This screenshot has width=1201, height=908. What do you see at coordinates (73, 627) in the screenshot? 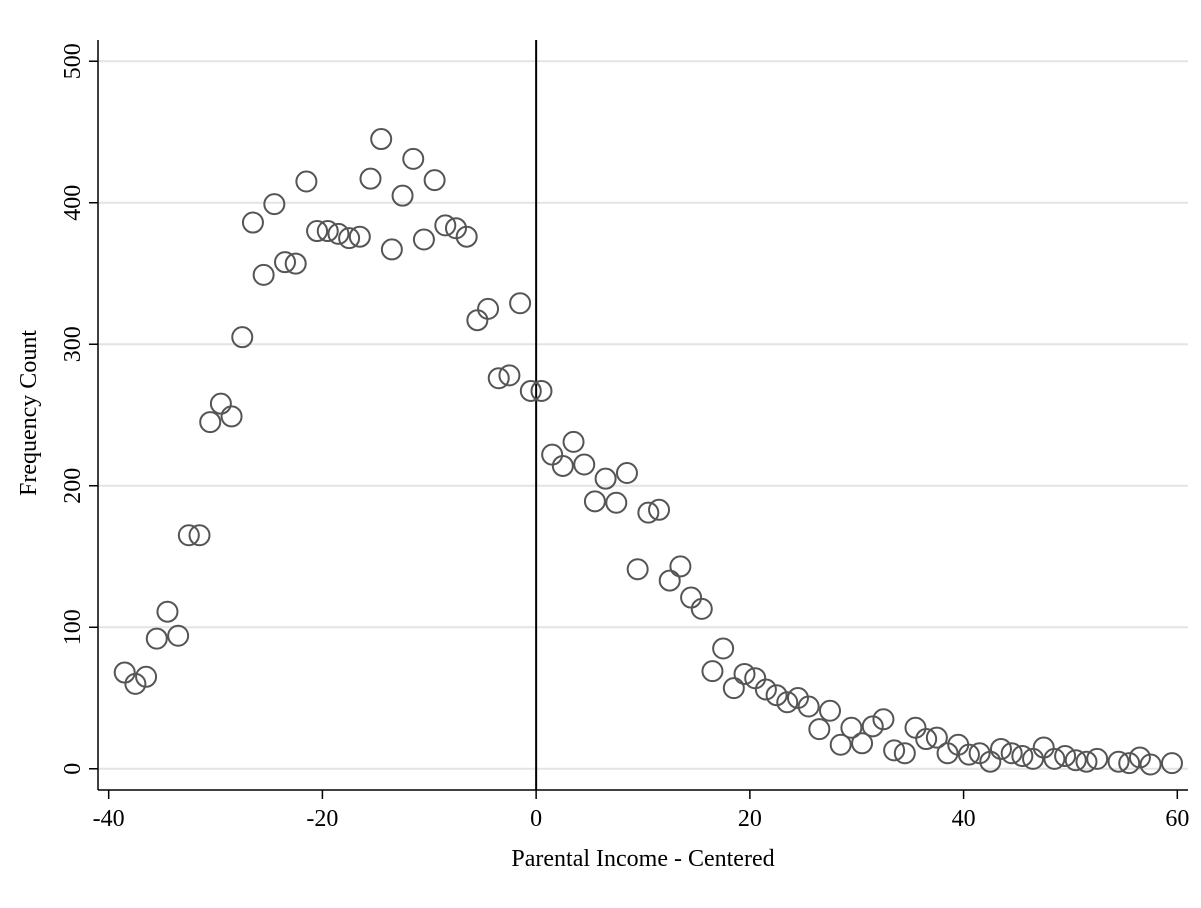
I see `y-tick-label: 100` at bounding box center [73, 627].